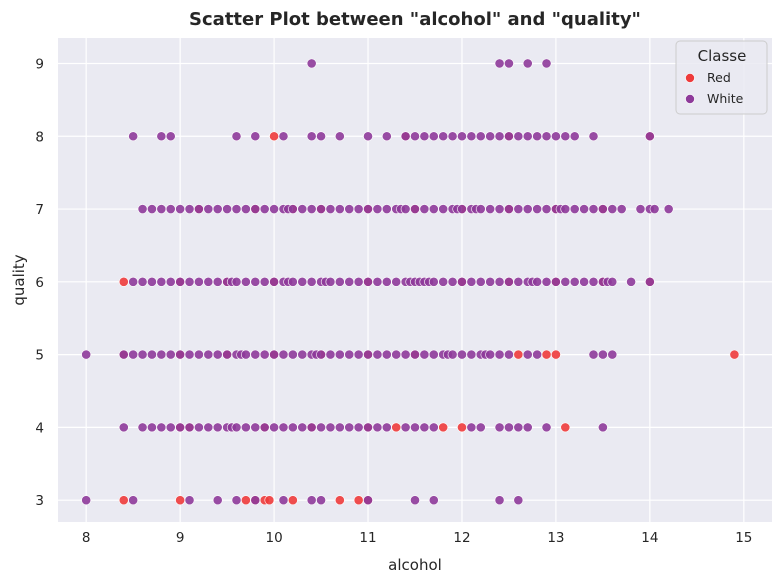 The image size is (784, 588). I want to click on legend-label-white: White, so click(725, 98).